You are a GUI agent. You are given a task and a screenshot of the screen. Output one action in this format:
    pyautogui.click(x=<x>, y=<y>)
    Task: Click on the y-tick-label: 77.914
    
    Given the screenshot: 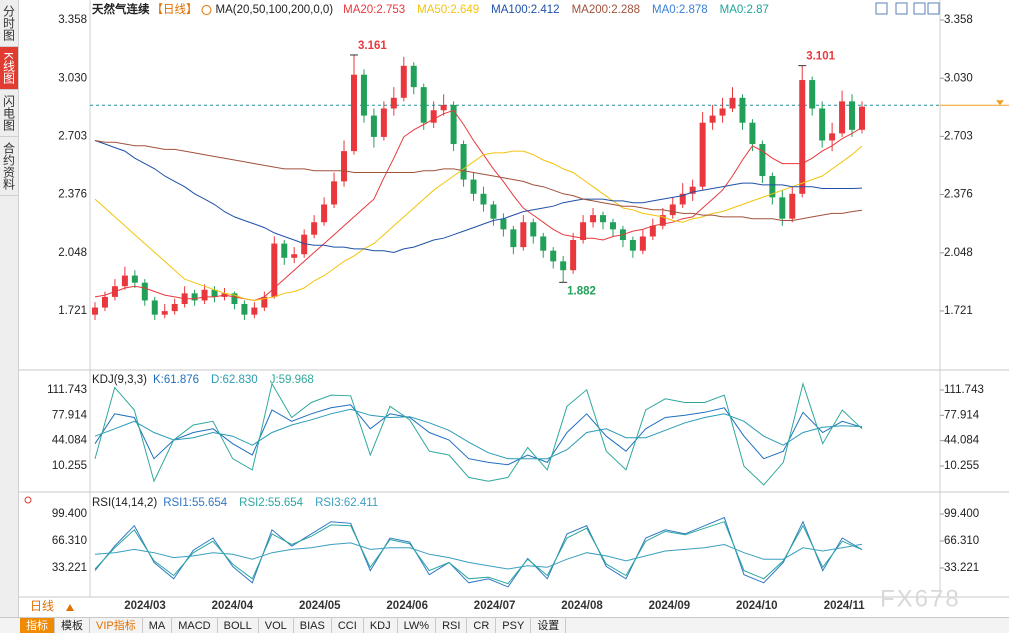 What is the action you would take?
    pyautogui.click(x=70, y=415)
    